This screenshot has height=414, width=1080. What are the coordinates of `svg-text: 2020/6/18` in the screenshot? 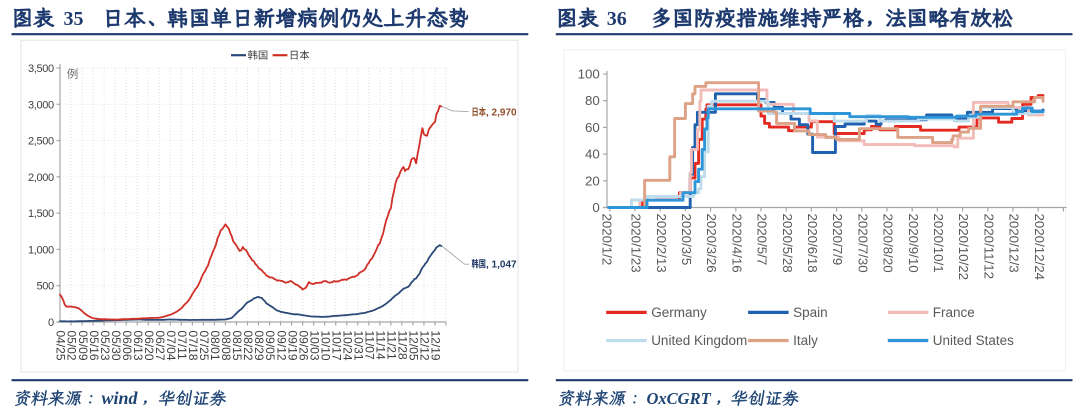 It's located at (812, 243).